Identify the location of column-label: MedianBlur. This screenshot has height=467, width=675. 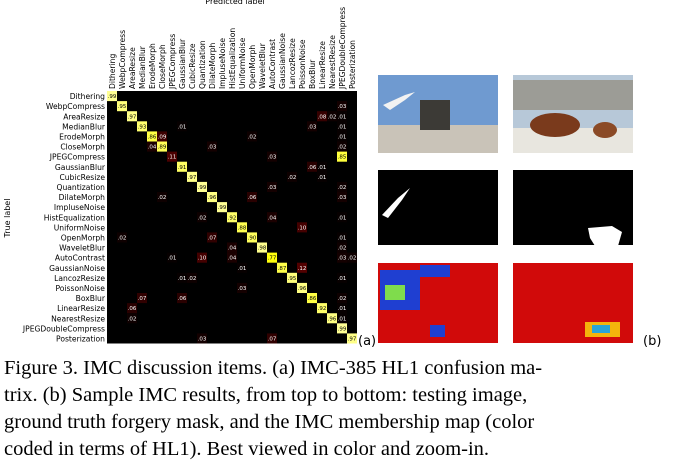
(142, 67).